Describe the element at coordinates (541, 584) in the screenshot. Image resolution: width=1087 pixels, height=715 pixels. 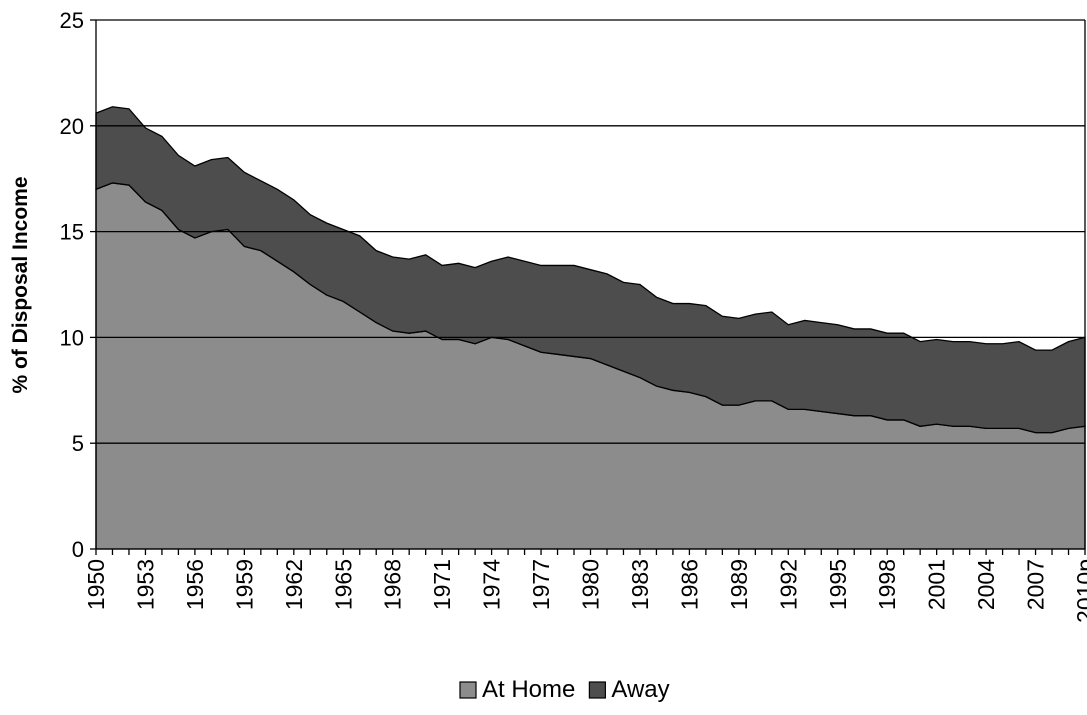
I see `x-tick-label: 1977` at that location.